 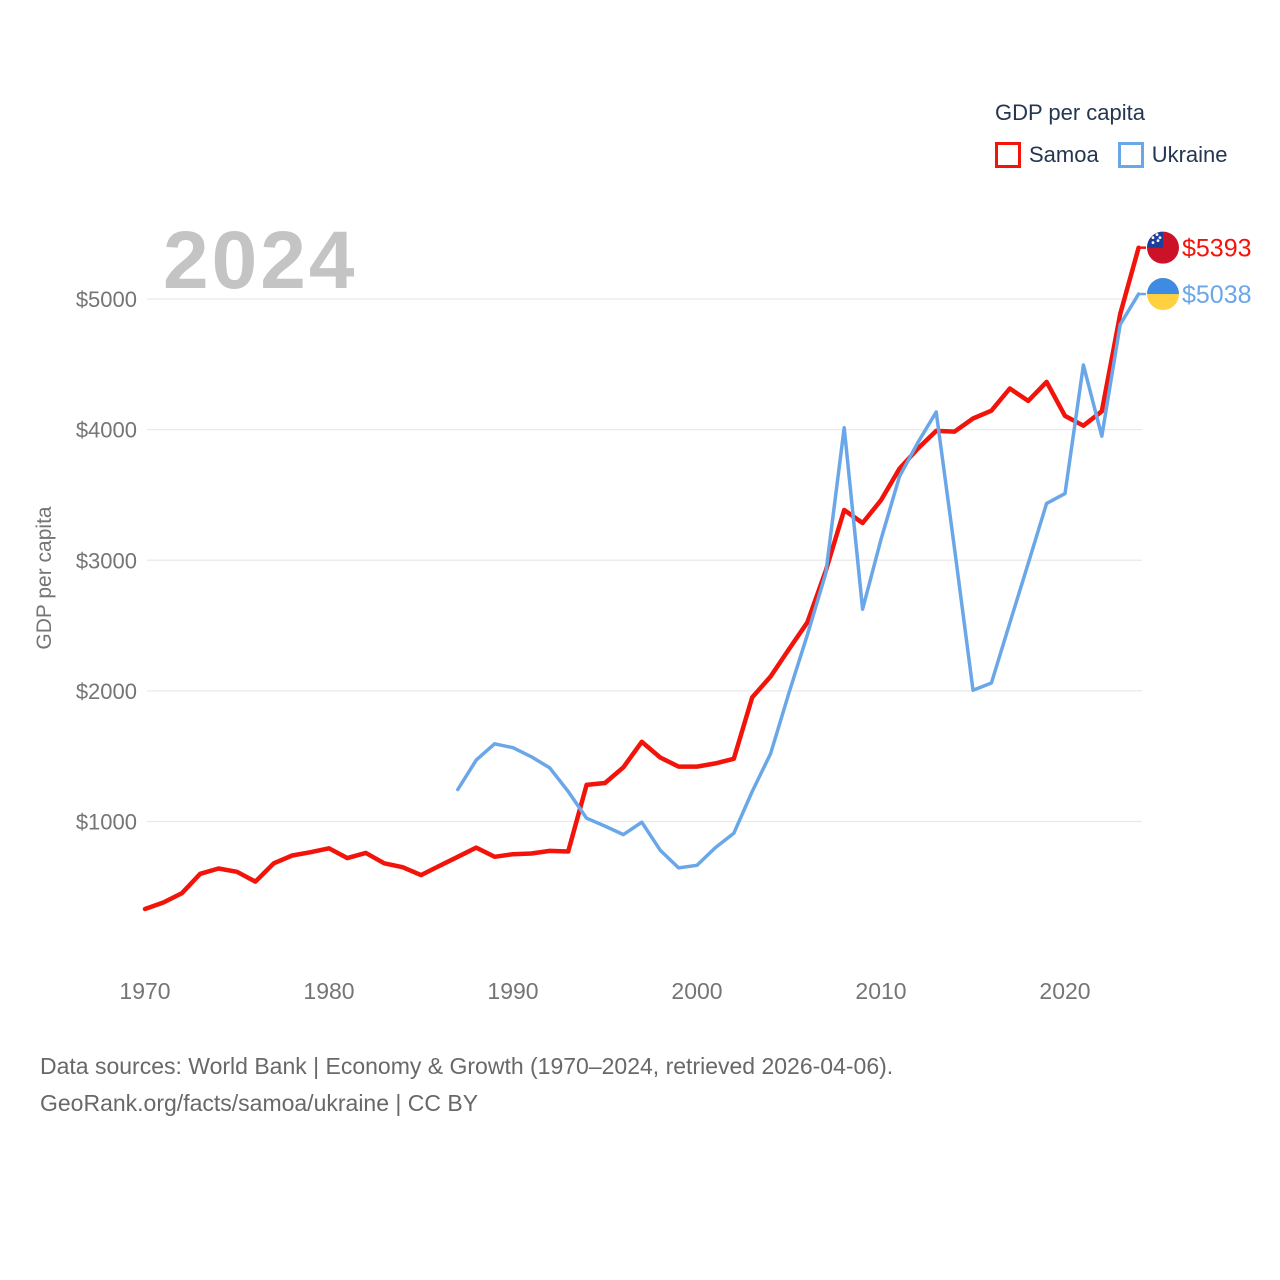 I want to click on legend-item-label: Ukraine, so click(x=1189, y=154).